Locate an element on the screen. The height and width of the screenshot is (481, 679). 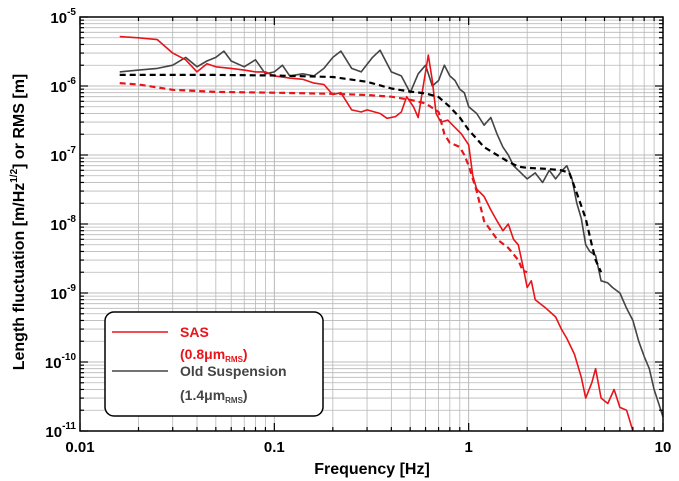
legend-rms-sas-close: ) is located at coordinates (245, 354).